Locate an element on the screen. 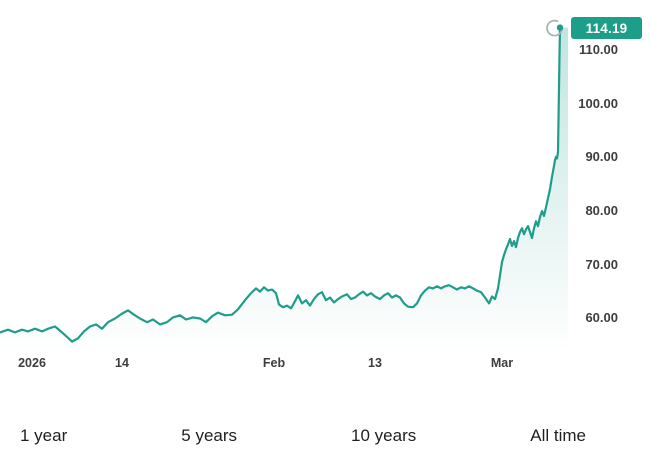 The height and width of the screenshot is (455, 650). y-axis-label: 110.00 is located at coordinates (598, 49).